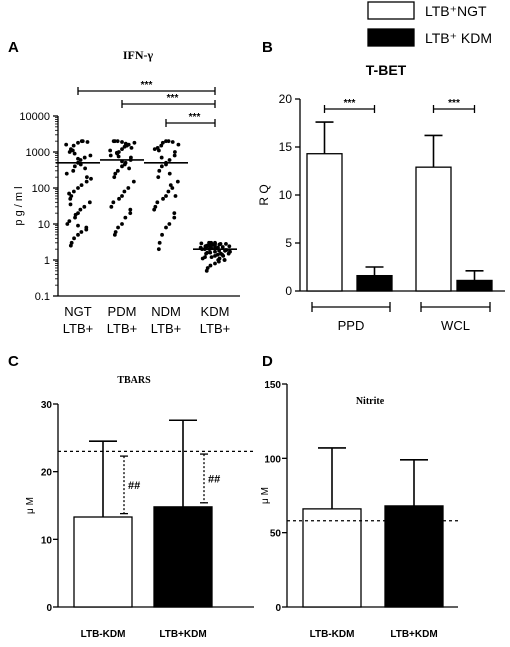 This screenshot has width=510, height=647. I want to click on panel-b-title: T-BET, so click(386, 70).